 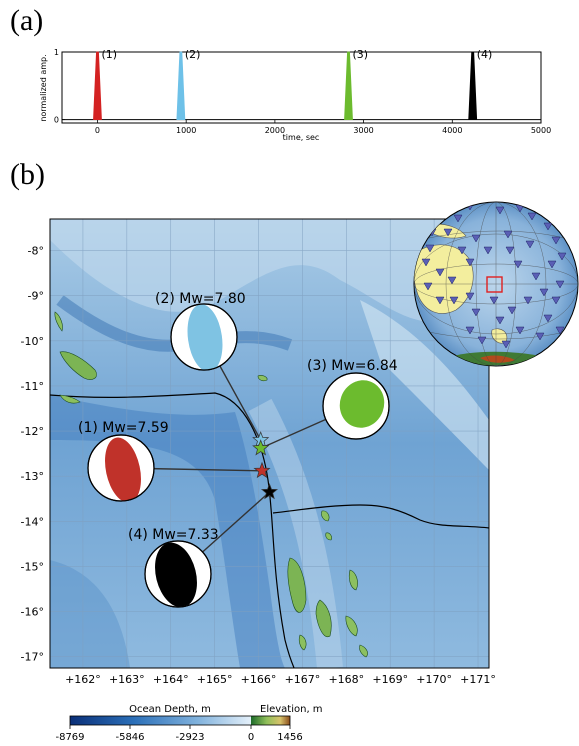 I want to click on waveform-label-2: (2), so click(x=193, y=54).